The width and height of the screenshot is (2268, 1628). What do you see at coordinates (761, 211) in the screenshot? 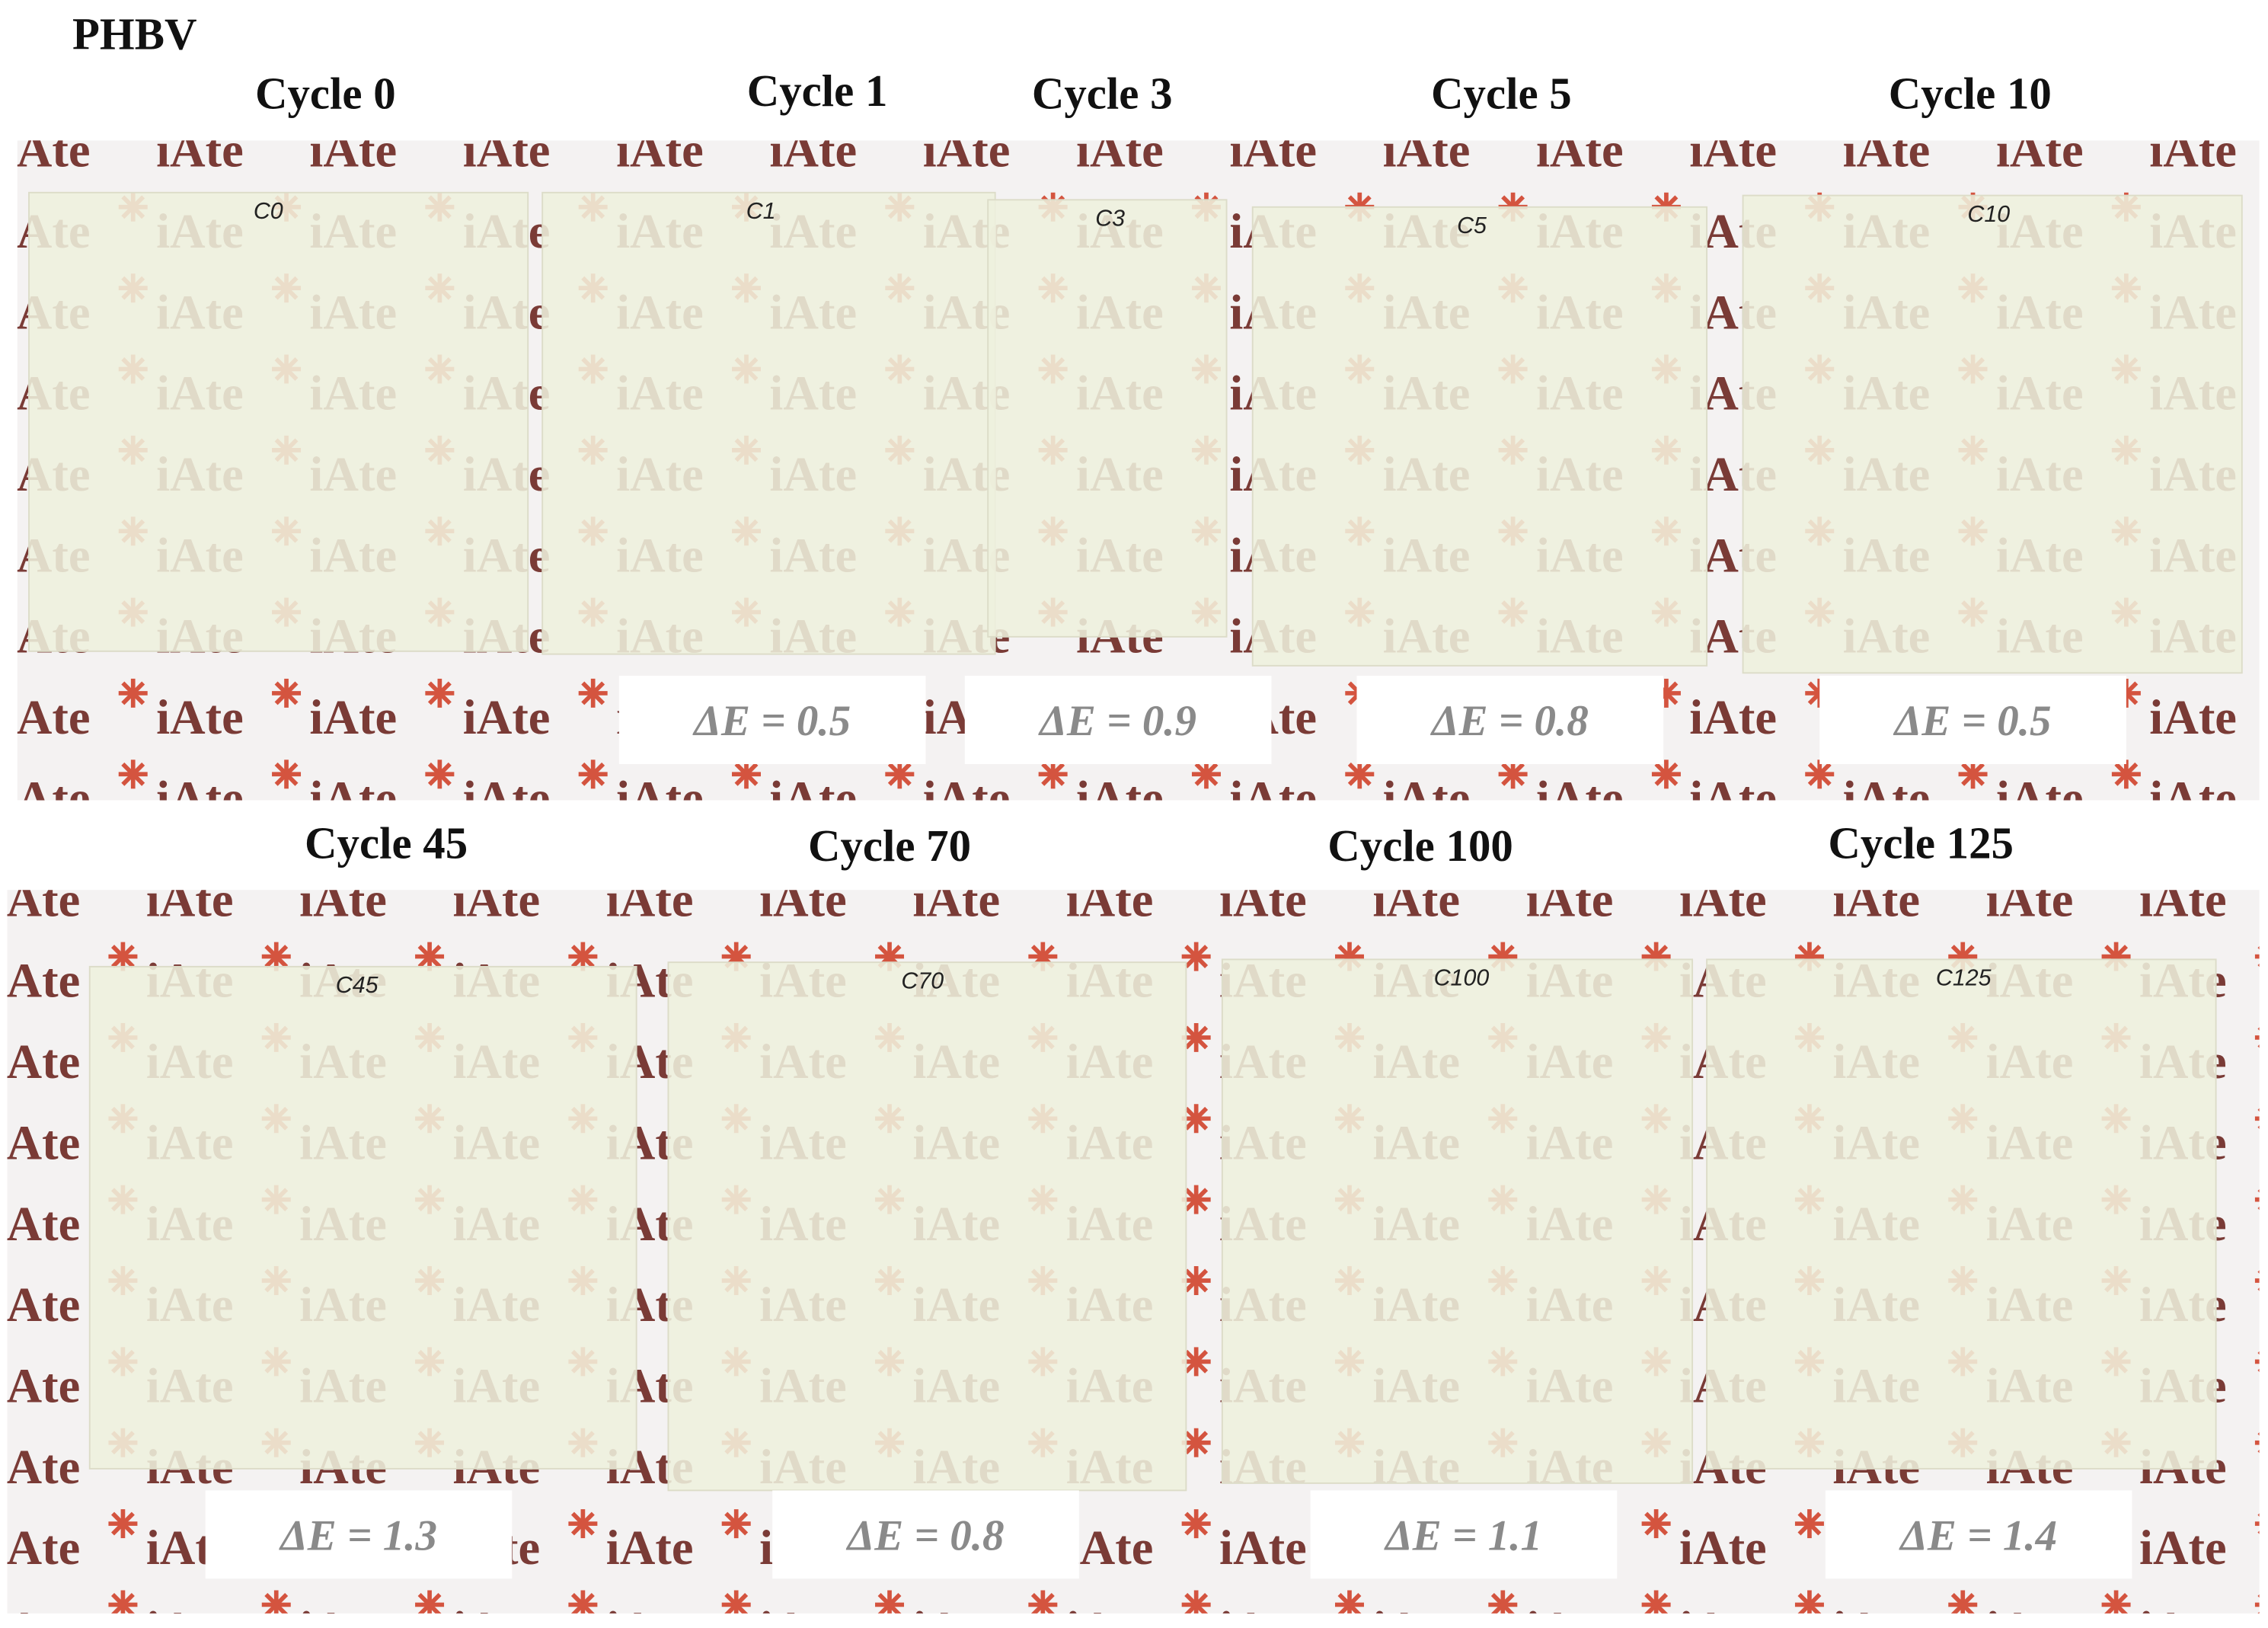
I see `sample-mark: C1` at bounding box center [761, 211].